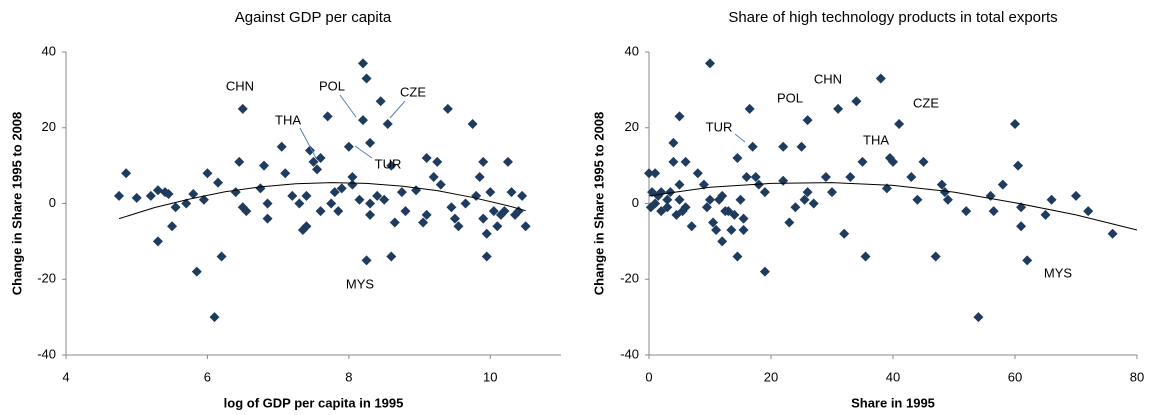  Describe the element at coordinates (240, 85) in the screenshot. I see `annotation: CHN` at that location.